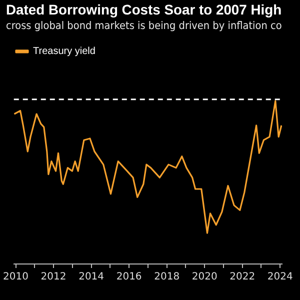 Image resolution: width=300 pixels, height=300 pixels. Describe the element at coordinates (15, 277) in the screenshot. I see `x-tick-label: 2010` at that location.